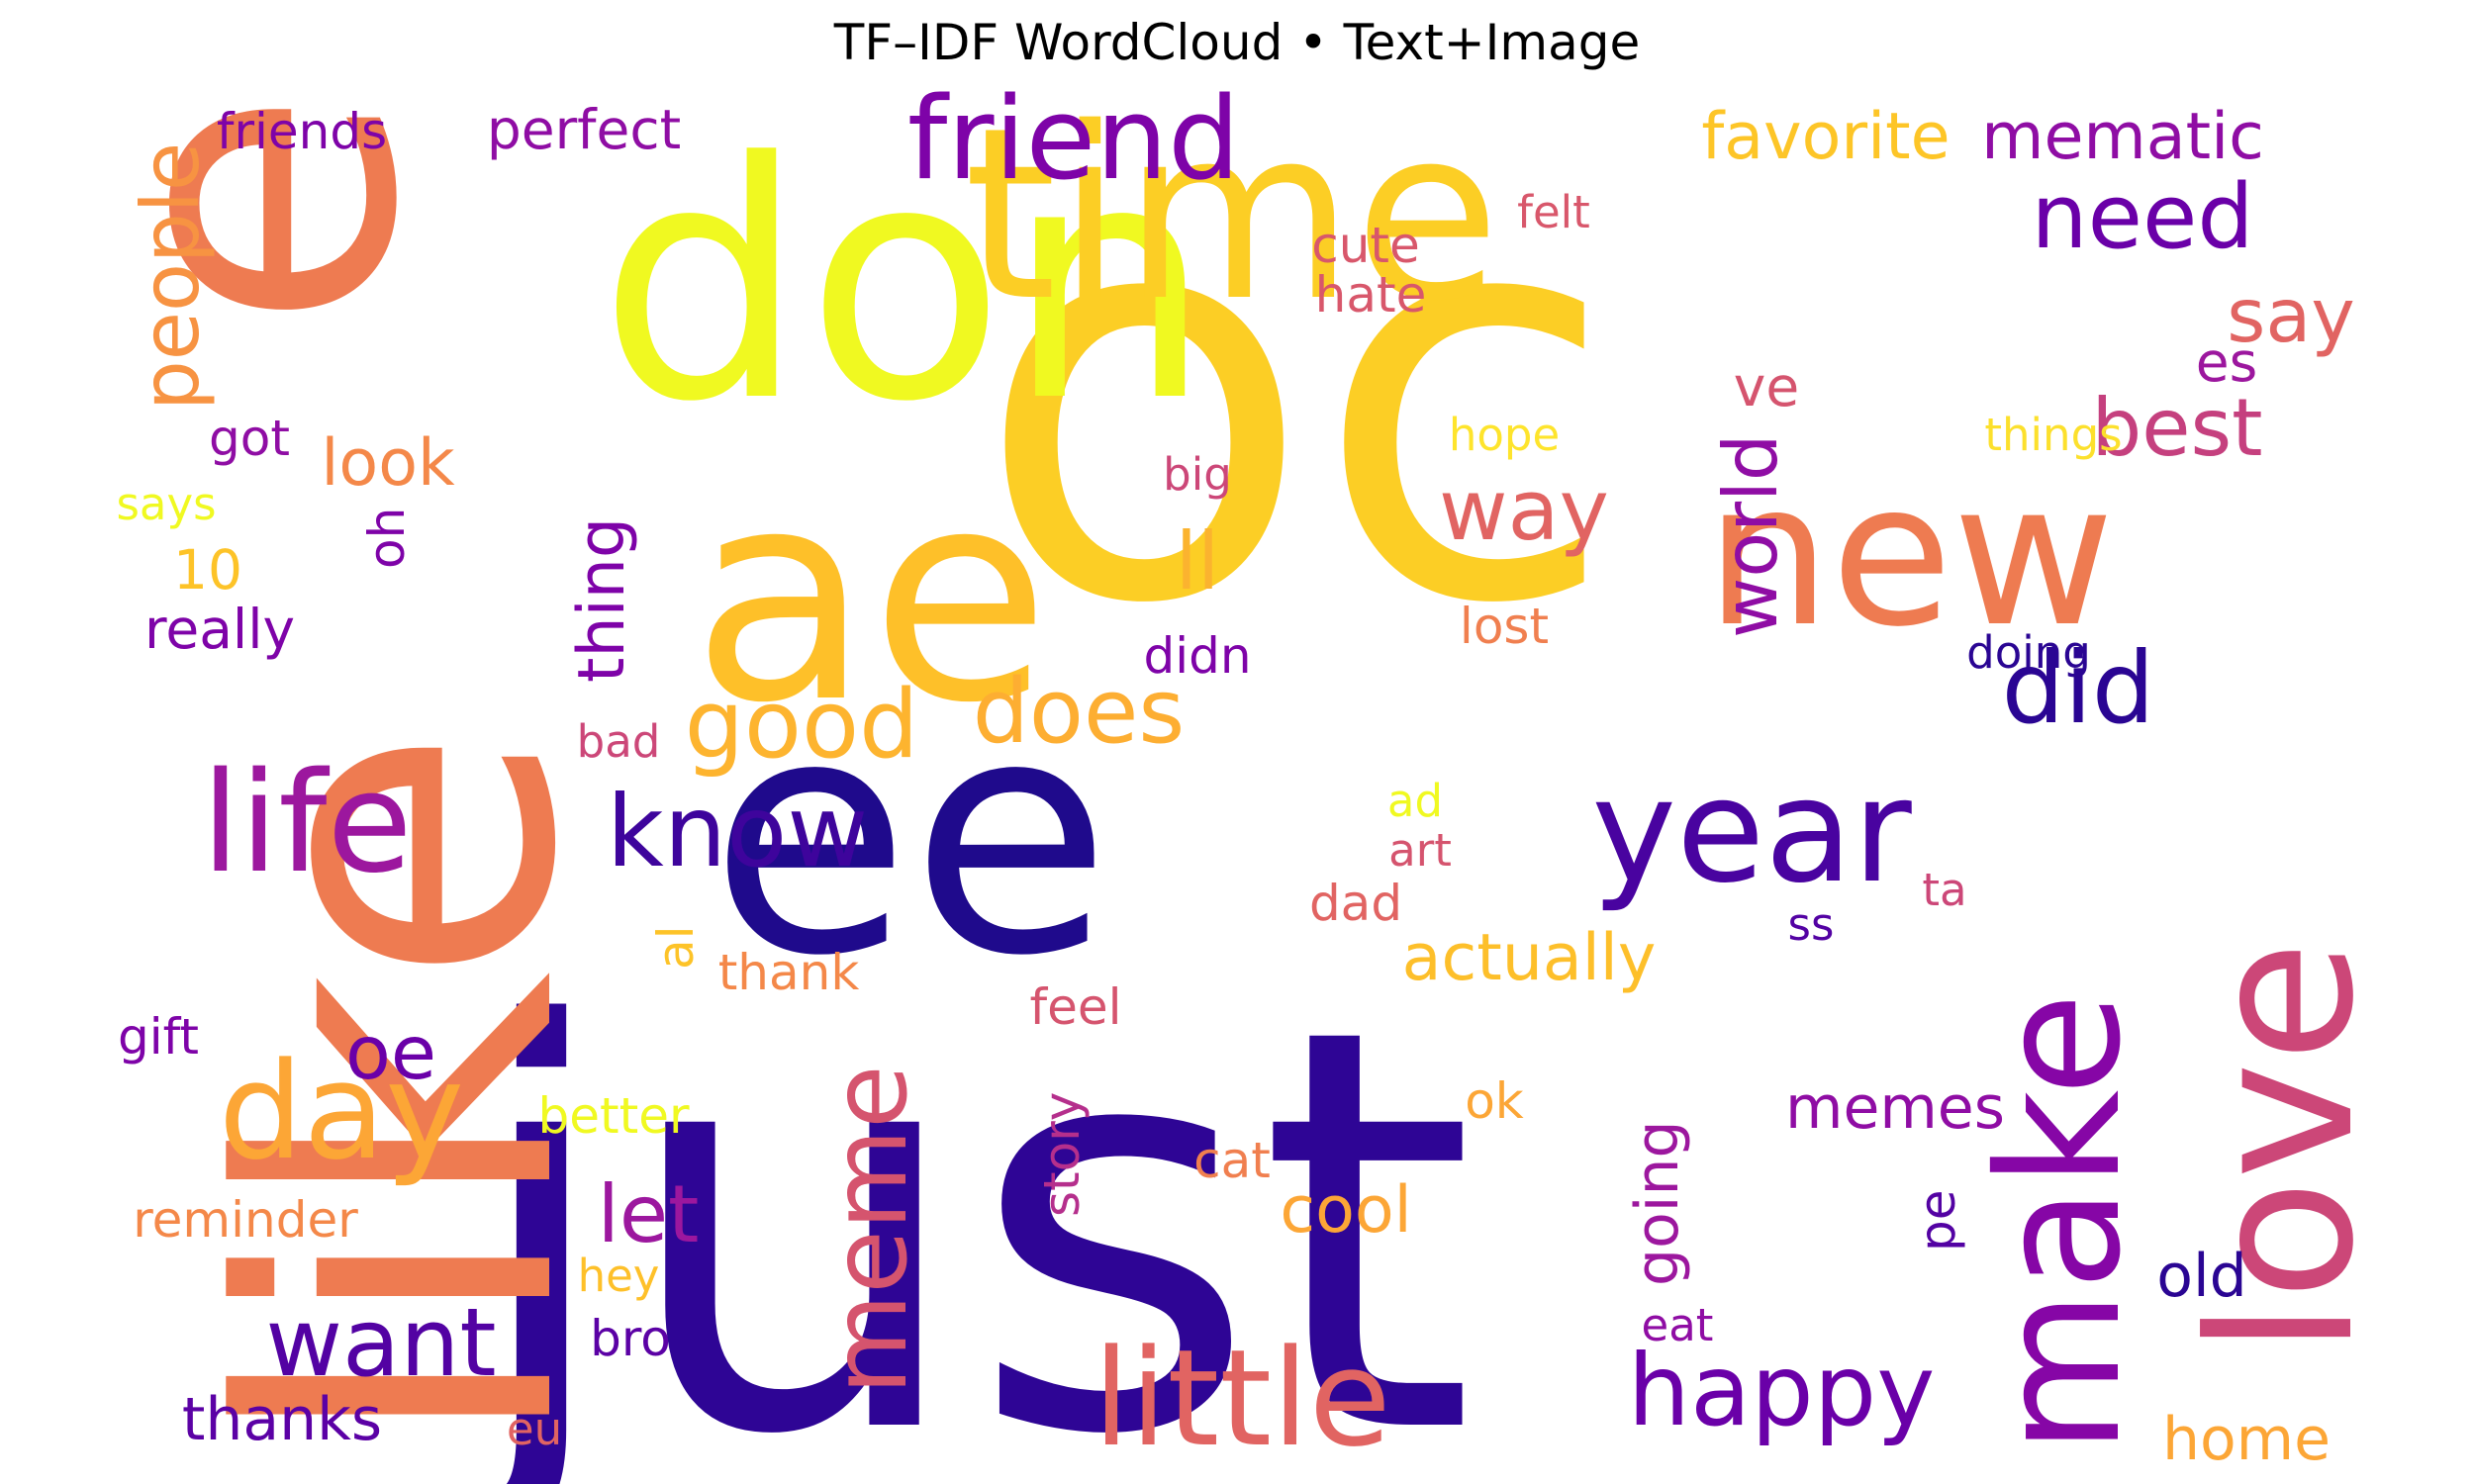  I want to click on word-life: life, so click(307, 823).